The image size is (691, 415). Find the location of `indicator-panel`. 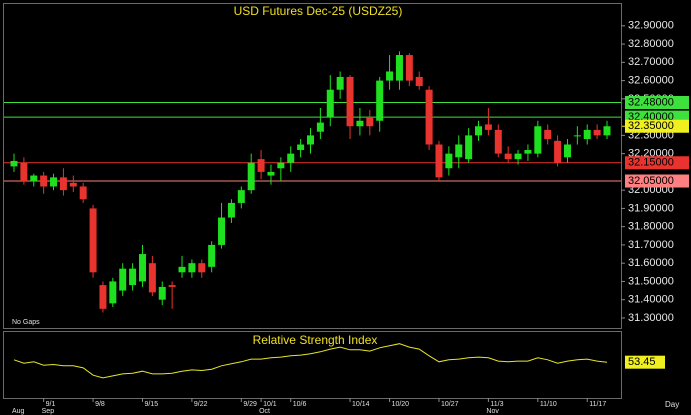

indicator-panel is located at coordinates (312, 365).